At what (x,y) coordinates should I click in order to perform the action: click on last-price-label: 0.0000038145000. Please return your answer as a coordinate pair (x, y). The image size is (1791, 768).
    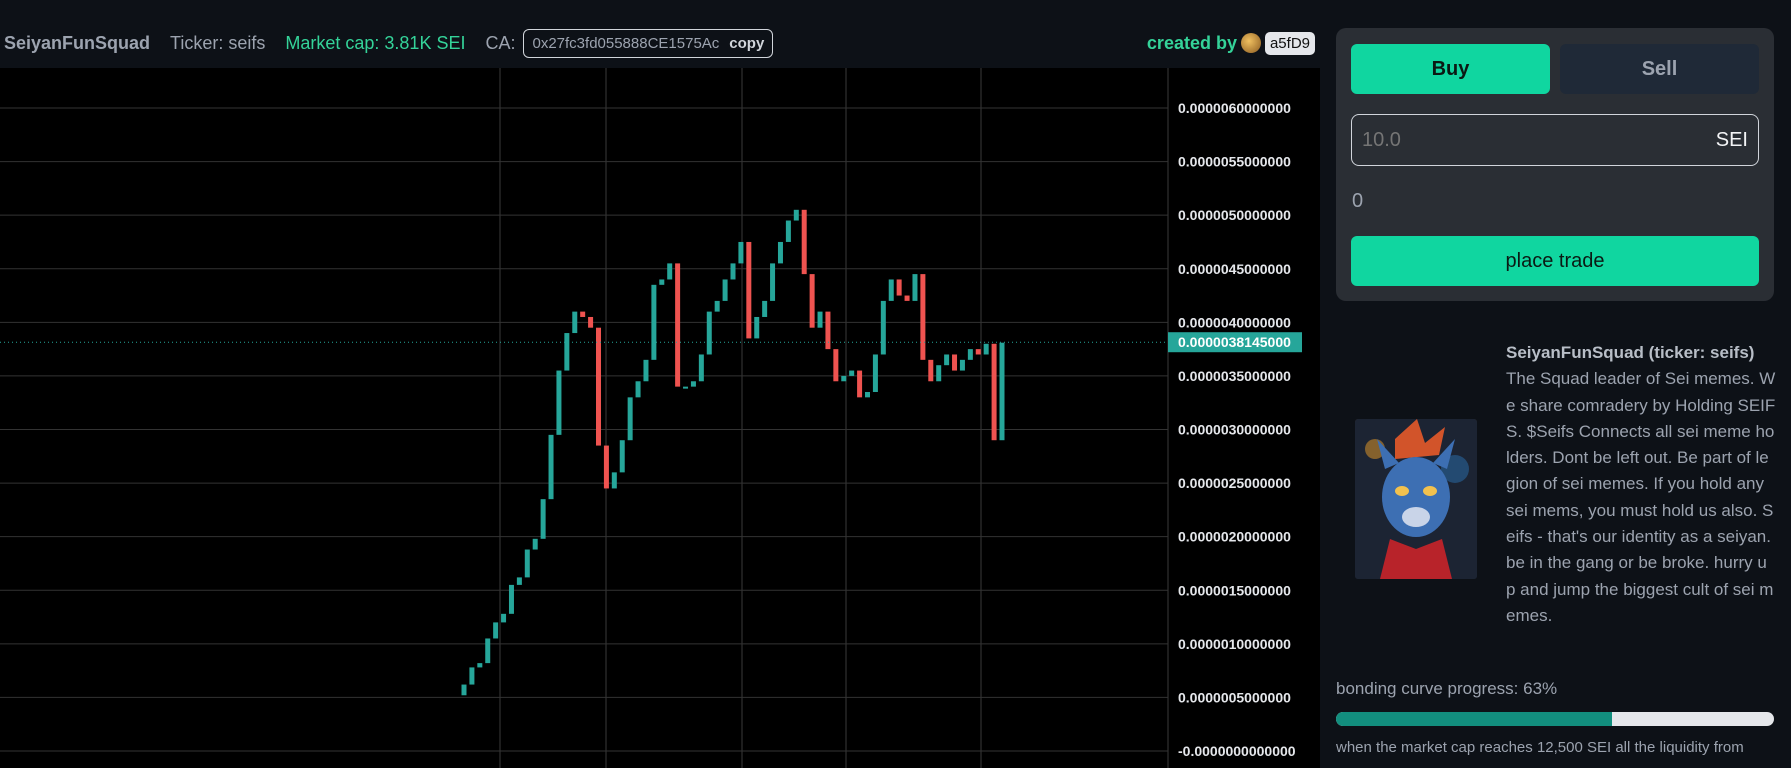
    Looking at the image, I should click on (1234, 342).